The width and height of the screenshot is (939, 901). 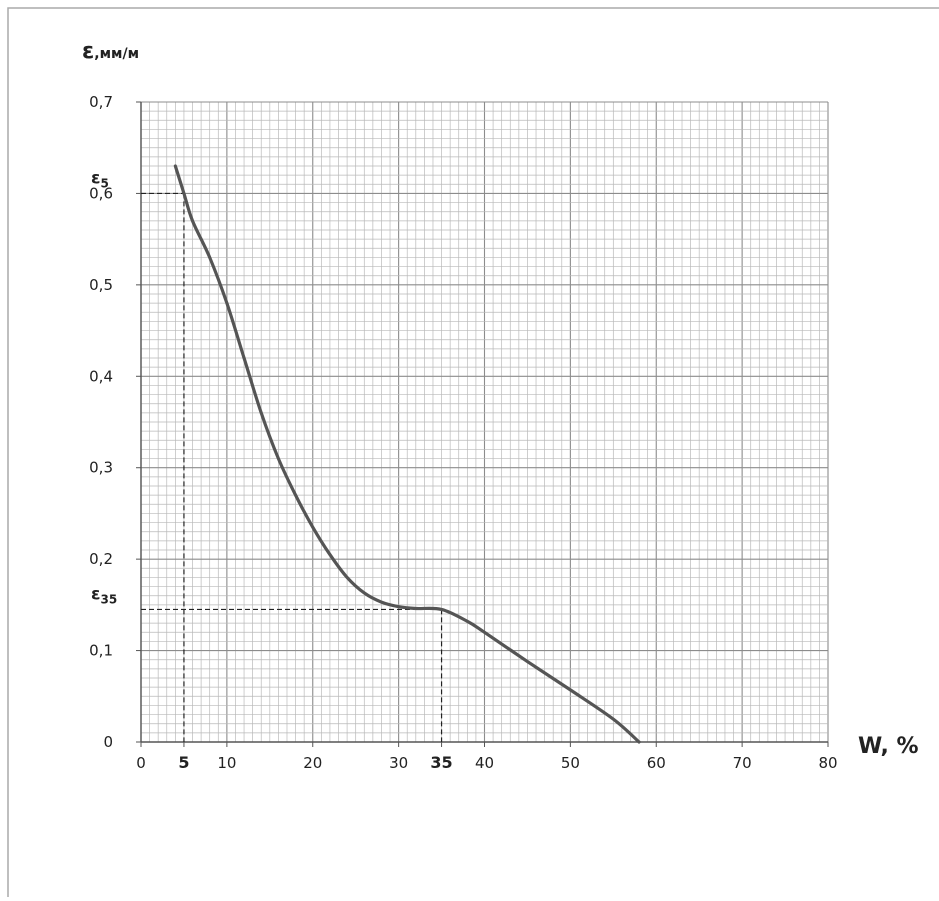 What do you see at coordinates (742, 763) in the screenshot?
I see `x-tick-label: 70` at bounding box center [742, 763].